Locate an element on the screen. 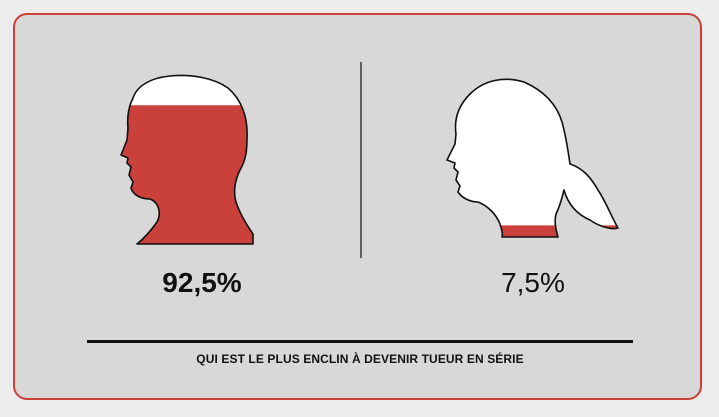 This screenshot has width=719, height=417. female-head-outline is located at coordinates (532, 158).